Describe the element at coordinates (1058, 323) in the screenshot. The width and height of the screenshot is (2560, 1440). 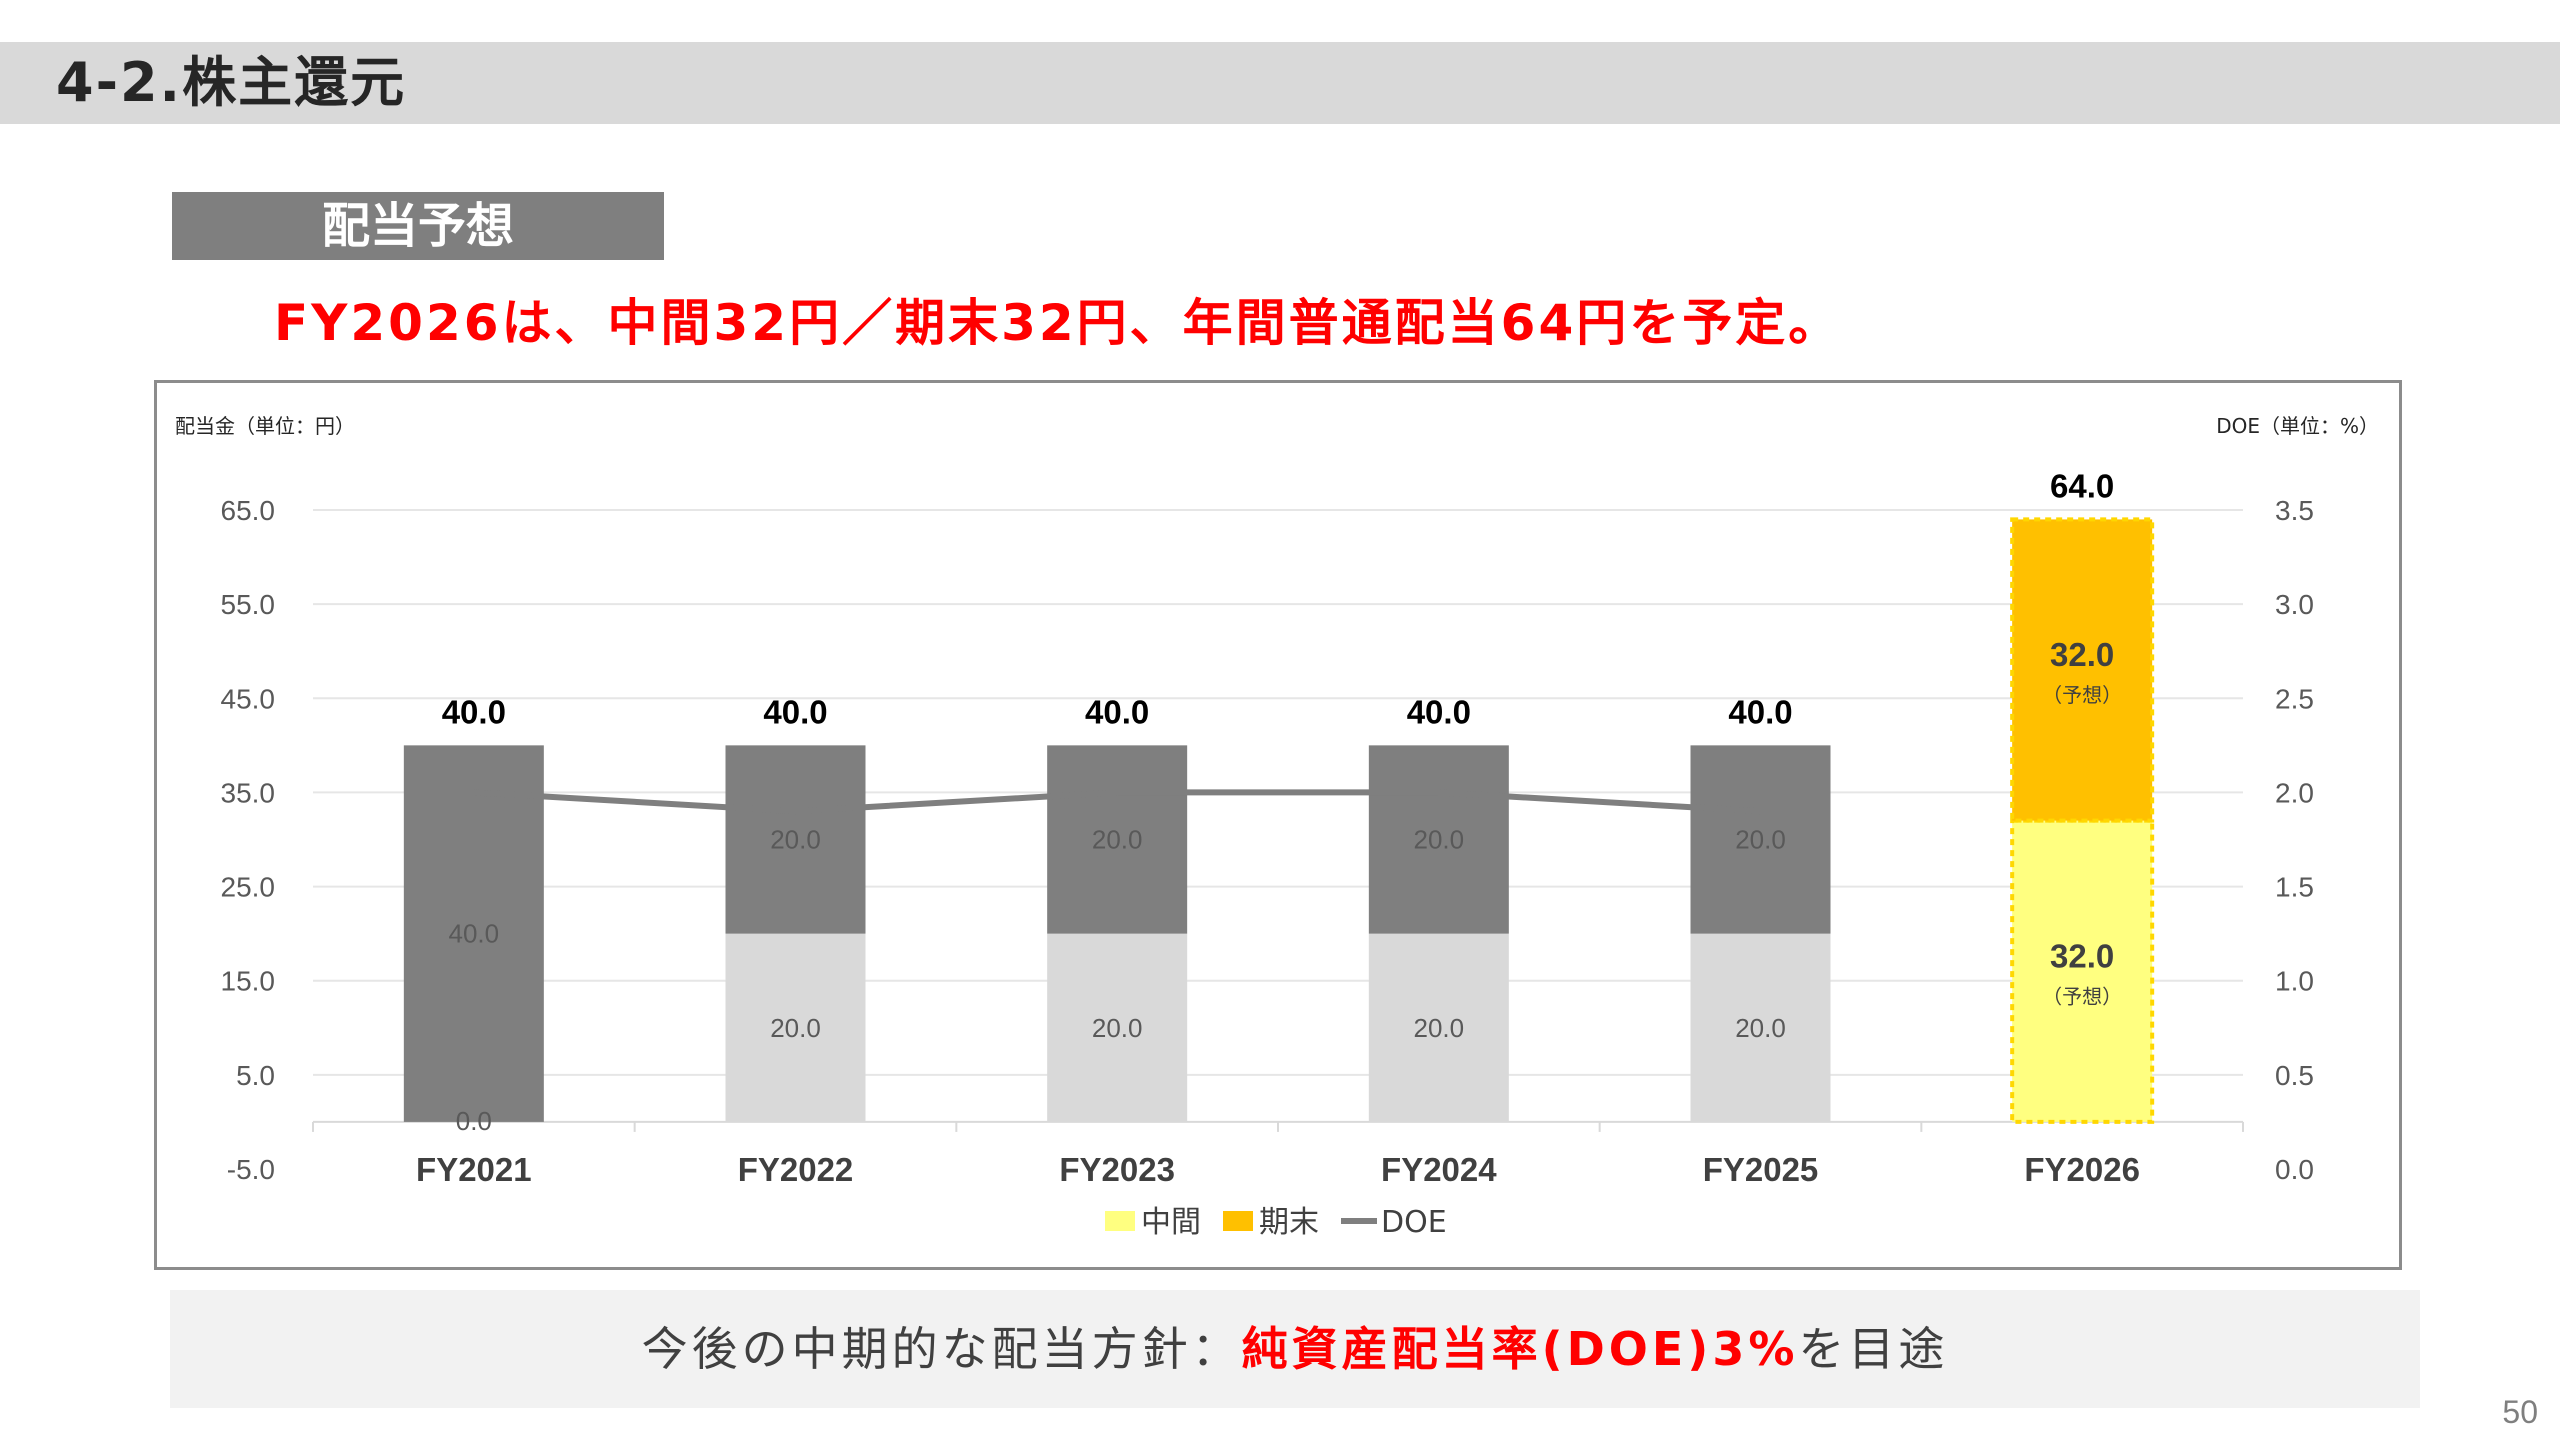
I see `headline: FY2026は、中間32円／期末32円、年間普通配当64円を予定。` at that location.